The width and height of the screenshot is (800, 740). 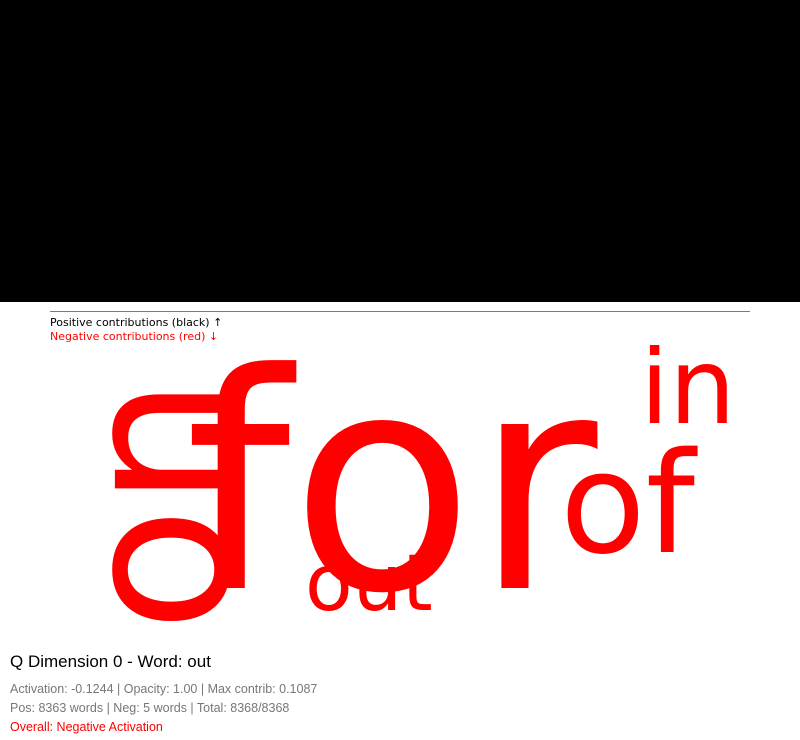 I want to click on cloud-word: steam, so click(x=557, y=3).